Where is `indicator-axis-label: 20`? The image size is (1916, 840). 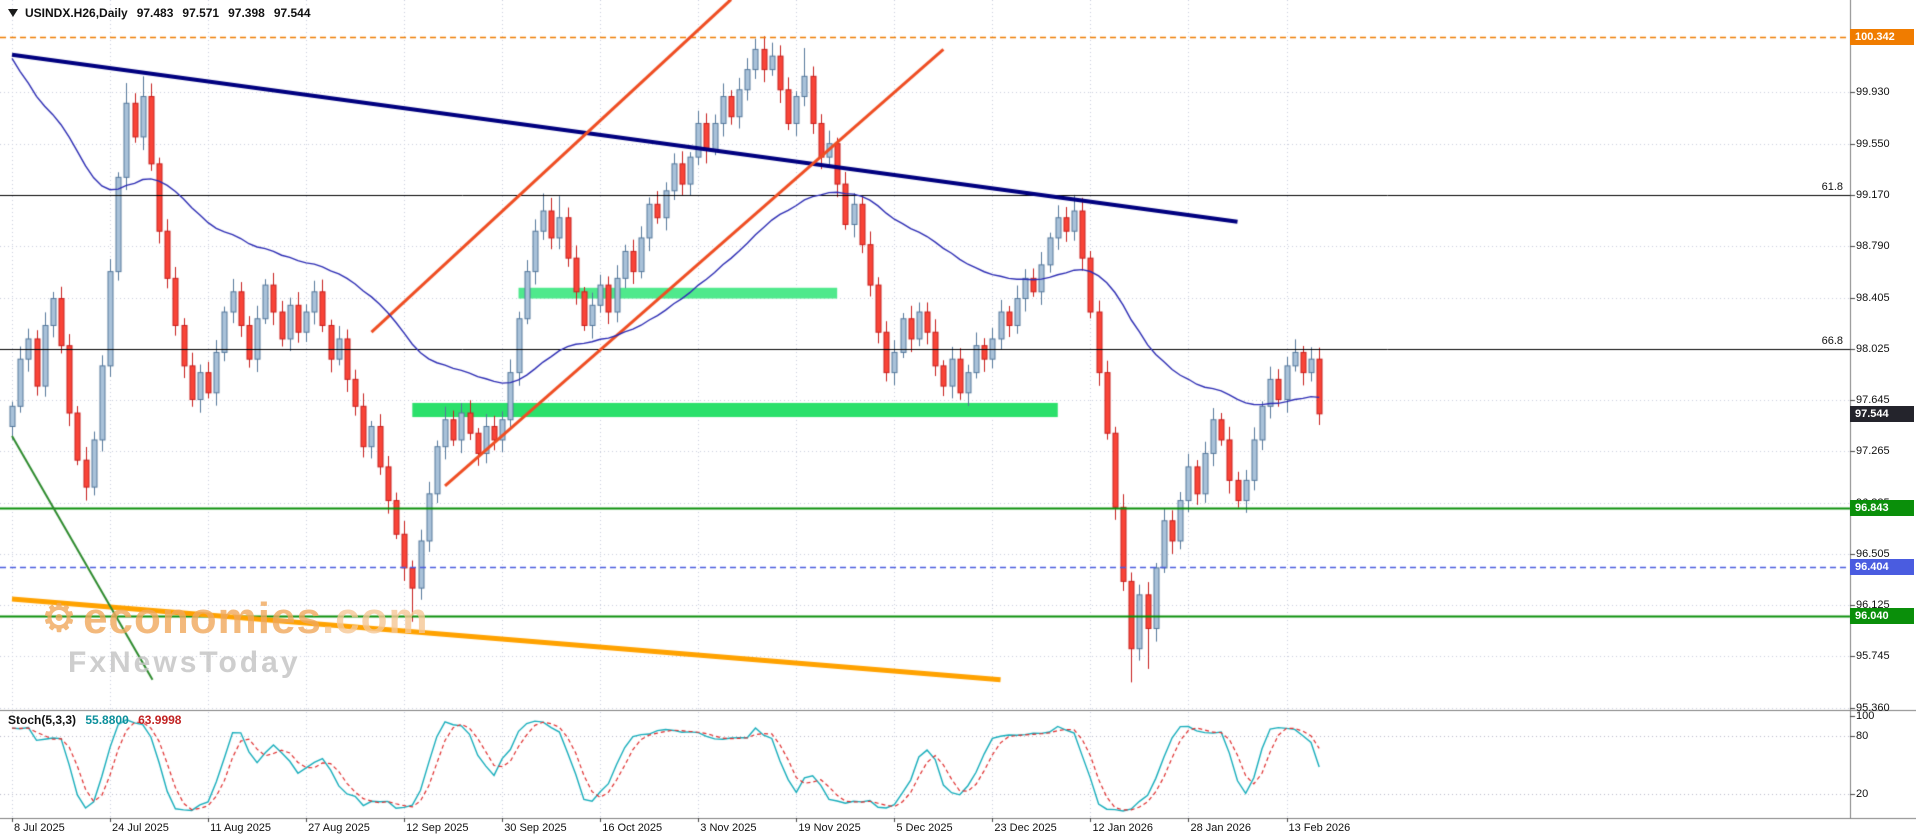
indicator-axis-label: 20 is located at coordinates (1862, 794).